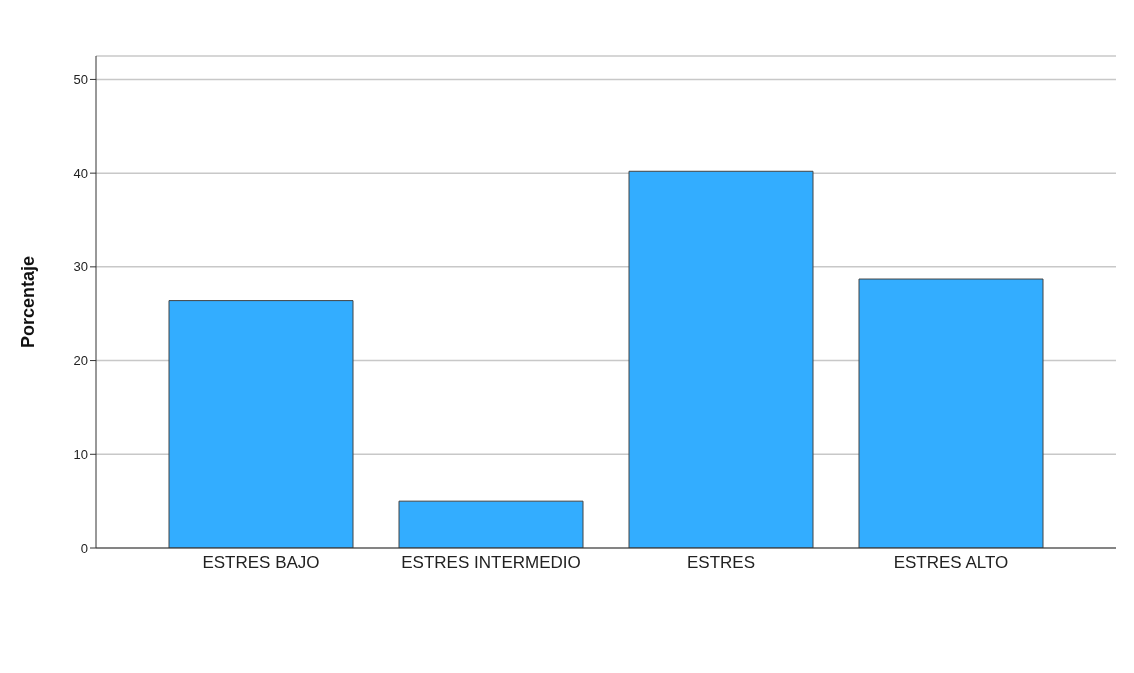 This screenshot has height=673, width=1134. Describe the element at coordinates (80, 361) in the screenshot. I see `y-tick-label: 20` at that location.